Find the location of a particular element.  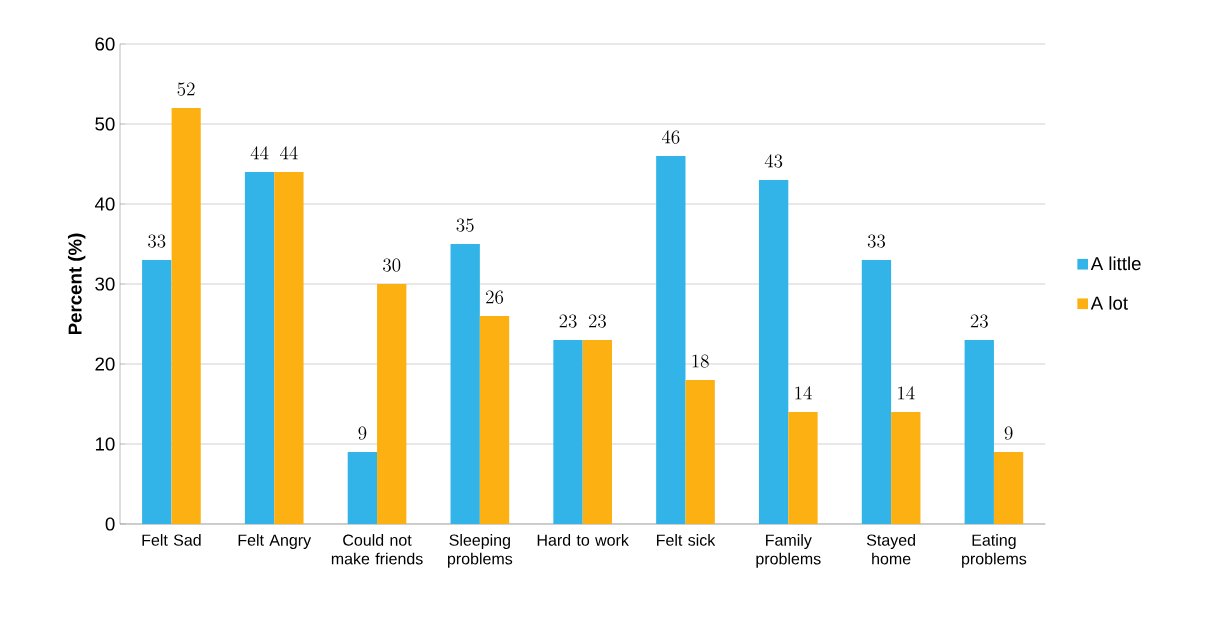

y-tick-label: 60 is located at coordinates (105, 44).